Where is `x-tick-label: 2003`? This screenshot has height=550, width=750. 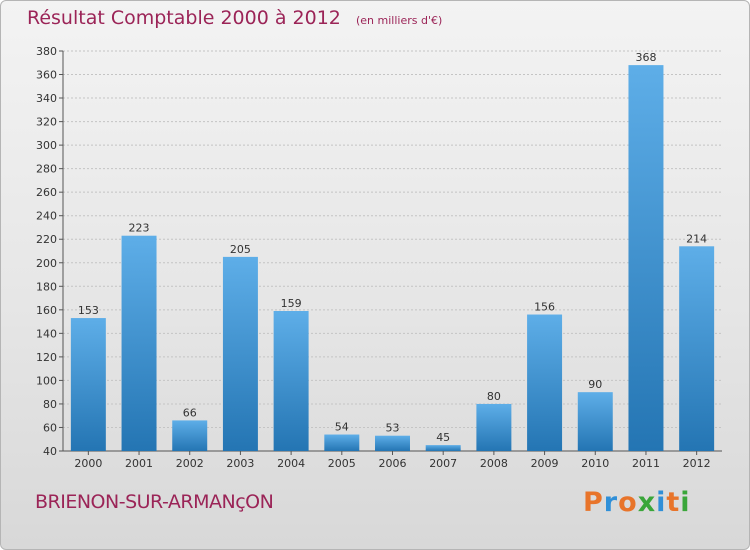 x-tick-label: 2003 is located at coordinates (240, 463).